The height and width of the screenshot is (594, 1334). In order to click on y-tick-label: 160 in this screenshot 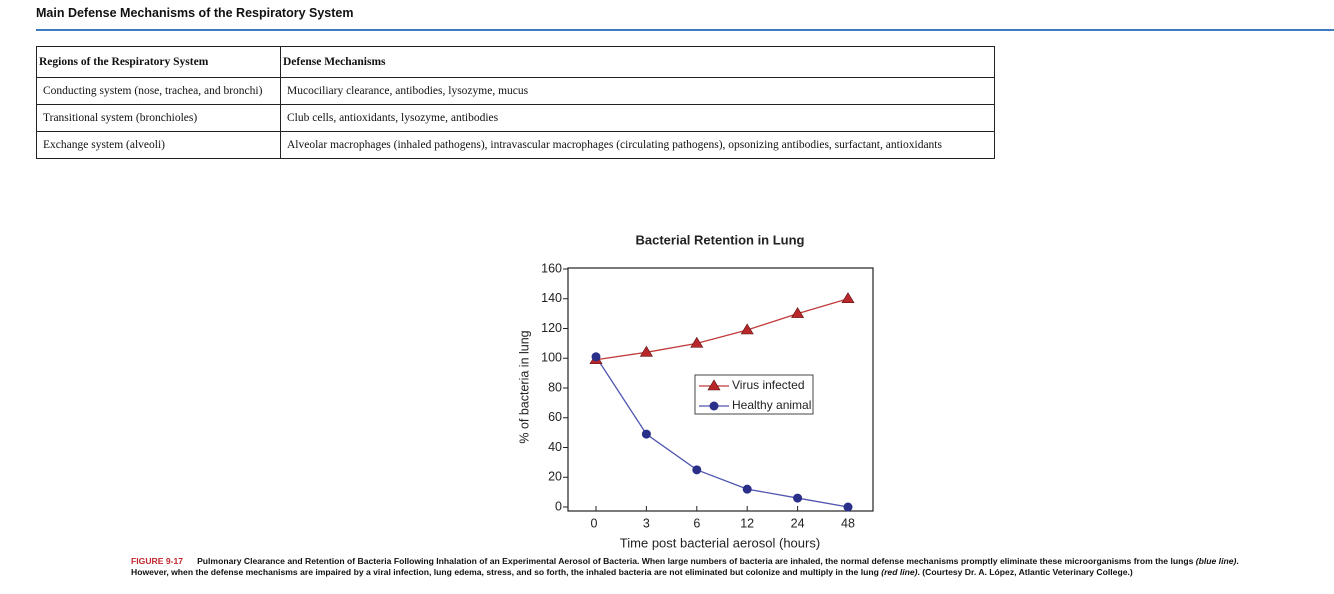, I will do `click(551, 268)`.